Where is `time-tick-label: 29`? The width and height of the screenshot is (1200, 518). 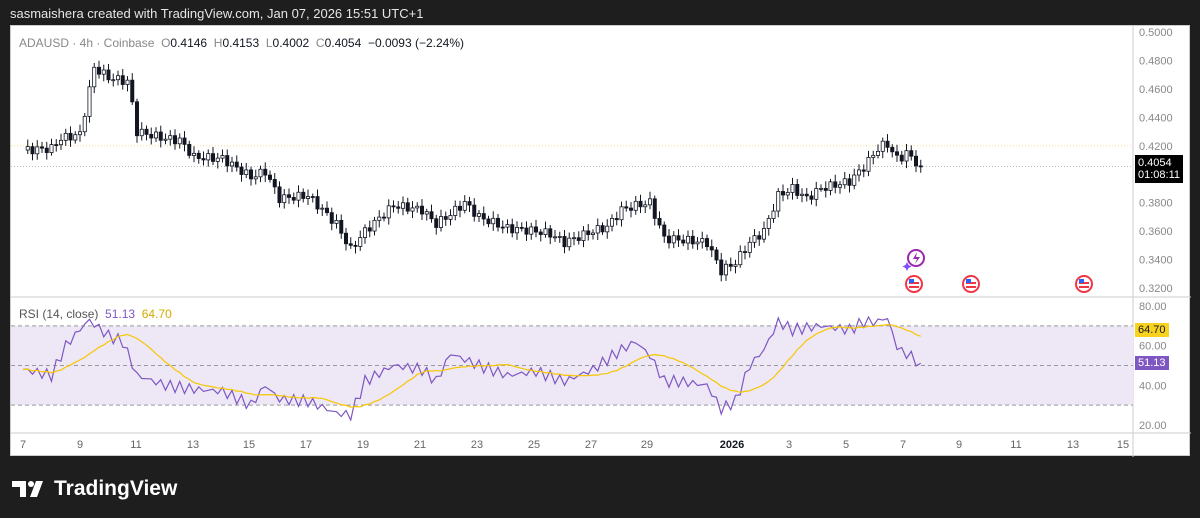
time-tick-label: 29 is located at coordinates (647, 445).